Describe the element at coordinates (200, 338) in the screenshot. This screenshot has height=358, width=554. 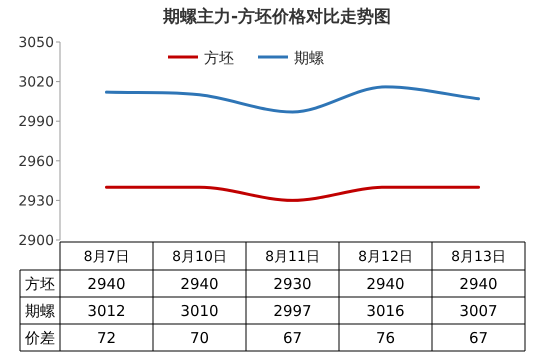
I see `text: 70` at that location.